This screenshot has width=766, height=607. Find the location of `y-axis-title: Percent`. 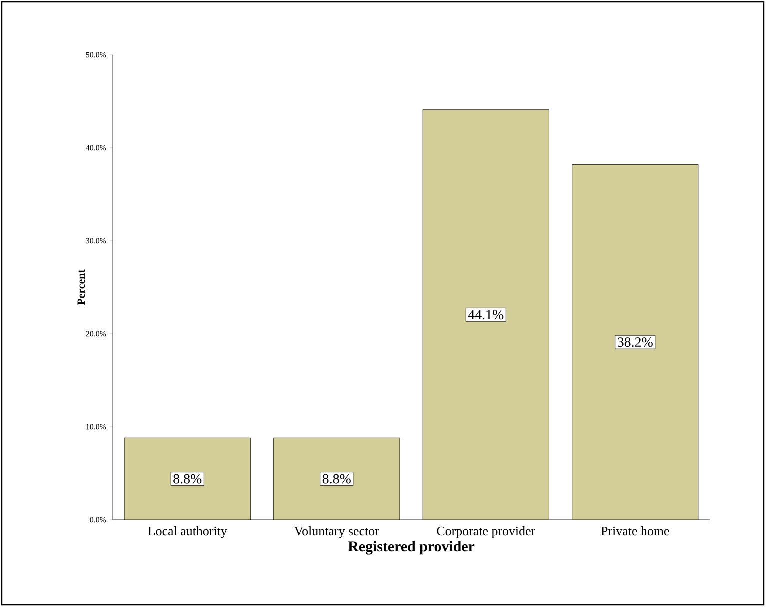

y-axis-title: Percent is located at coordinates (82, 288).